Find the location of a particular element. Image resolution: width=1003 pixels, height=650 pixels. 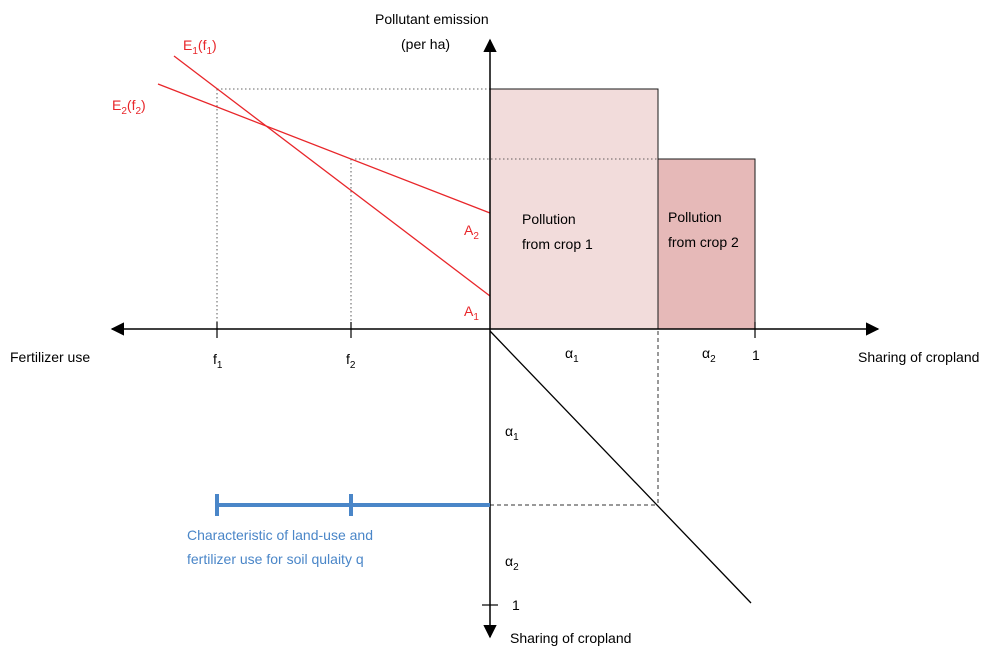

label-f2: f2 is located at coordinates (351, 361).